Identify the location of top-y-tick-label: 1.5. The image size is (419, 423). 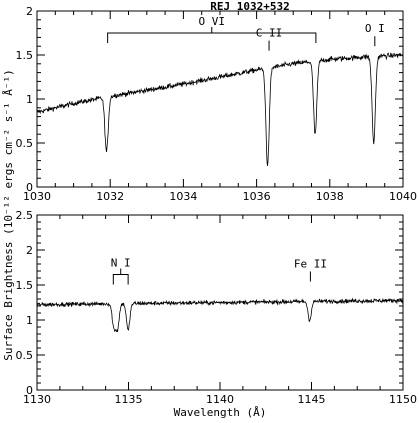
(25, 55).